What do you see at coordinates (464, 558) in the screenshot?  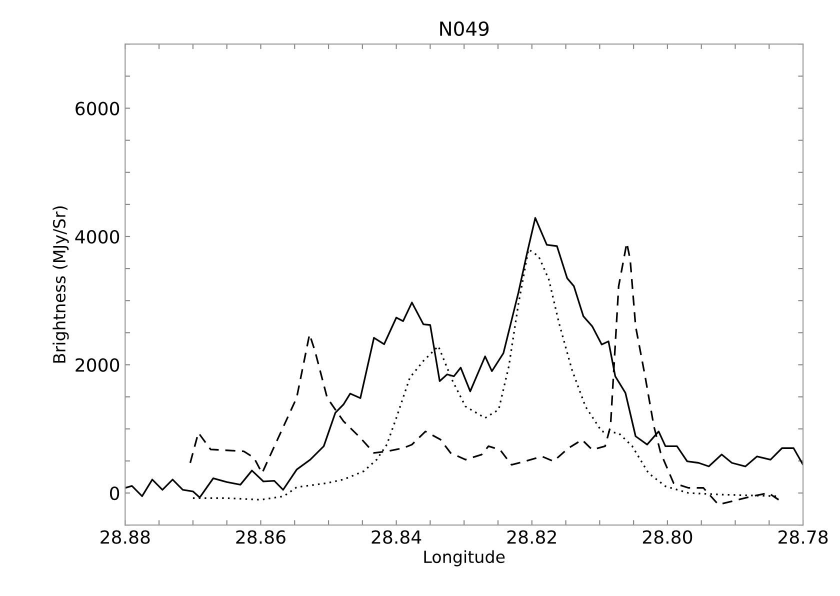 I see `x-axis-title: Longitude` at bounding box center [464, 558].